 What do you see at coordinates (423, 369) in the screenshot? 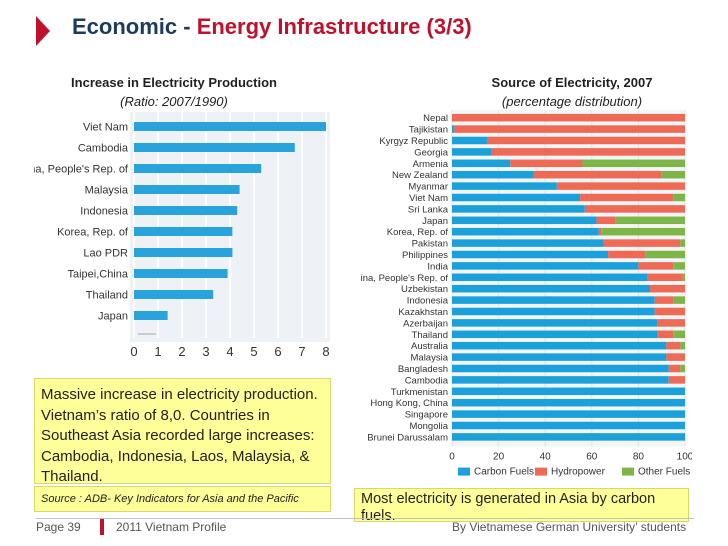
I see `category-label: Bangladesh` at bounding box center [423, 369].